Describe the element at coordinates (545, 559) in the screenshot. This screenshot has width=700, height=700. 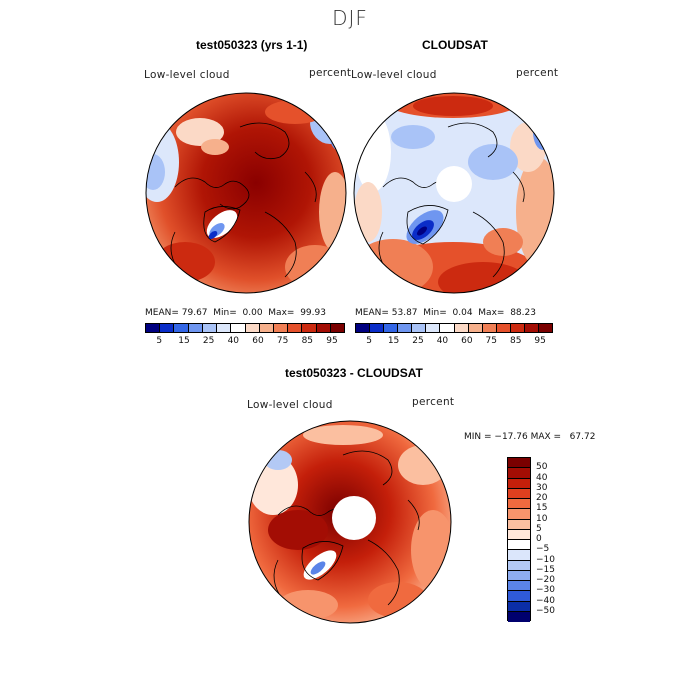
I see `colorbar-tick-label: −10` at that location.